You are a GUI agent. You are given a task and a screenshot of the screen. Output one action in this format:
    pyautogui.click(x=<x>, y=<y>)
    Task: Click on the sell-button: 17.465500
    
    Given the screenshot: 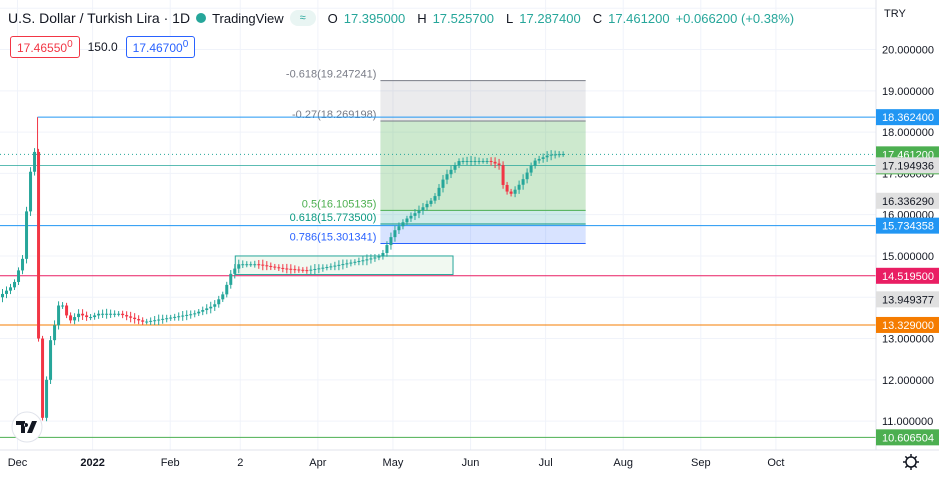 What is the action you would take?
    pyautogui.click(x=45, y=47)
    